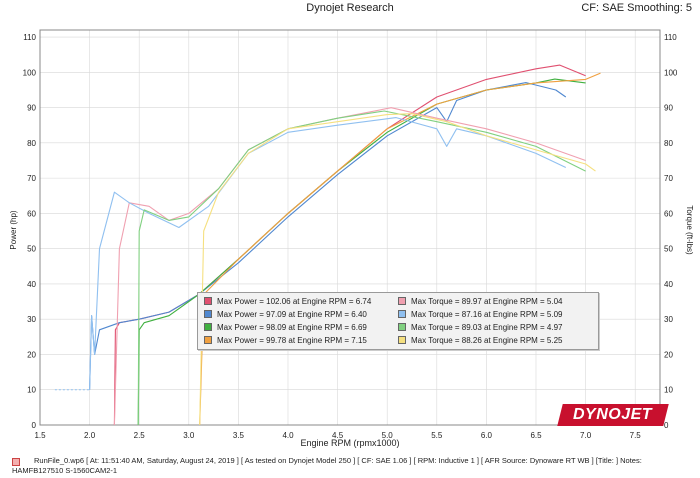 The image size is (700, 478). I want to click on x-tick-label: 1.5, so click(40, 435).